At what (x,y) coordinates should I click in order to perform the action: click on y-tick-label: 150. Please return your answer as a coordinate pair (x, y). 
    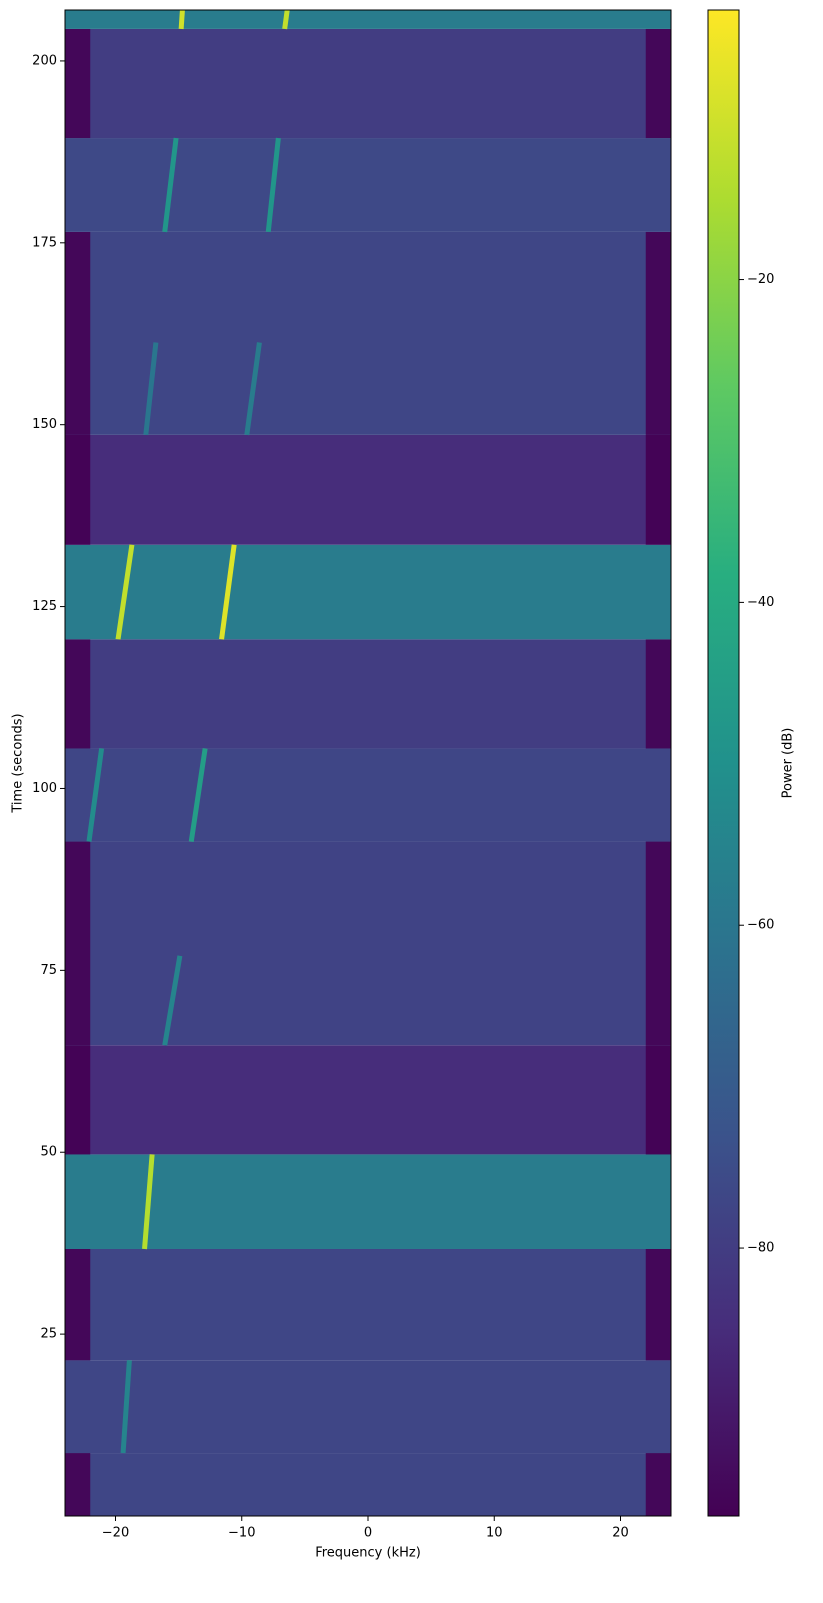
    Looking at the image, I should click on (44, 424).